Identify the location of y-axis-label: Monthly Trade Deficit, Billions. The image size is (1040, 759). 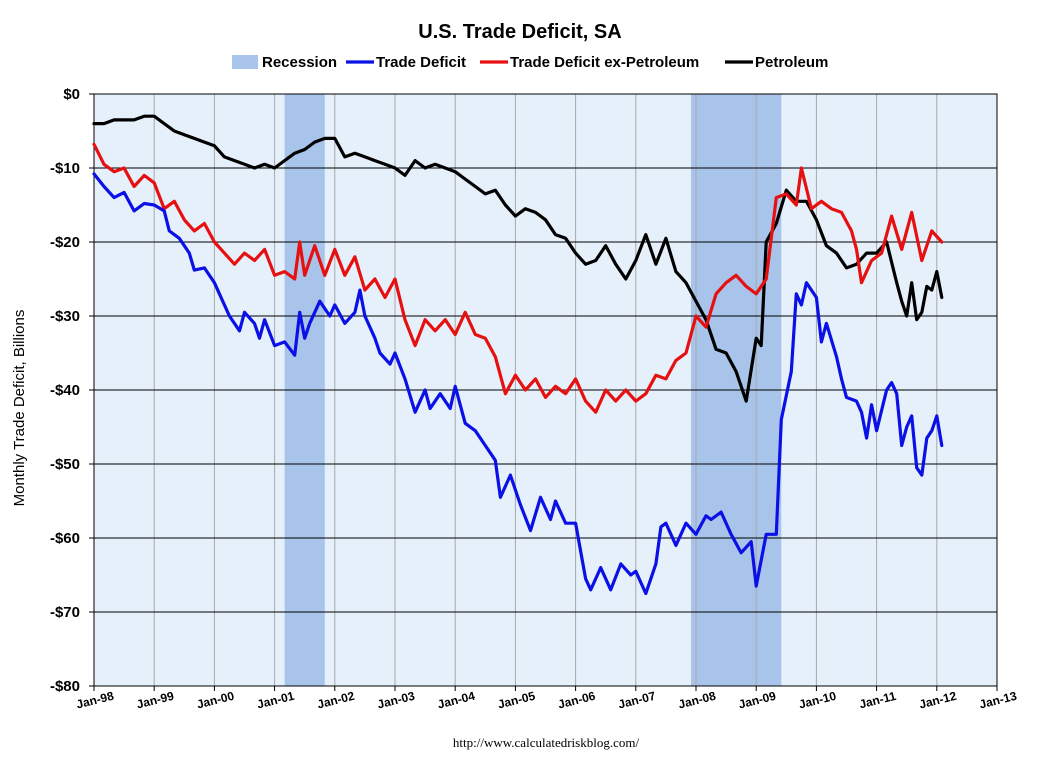
(19, 408).